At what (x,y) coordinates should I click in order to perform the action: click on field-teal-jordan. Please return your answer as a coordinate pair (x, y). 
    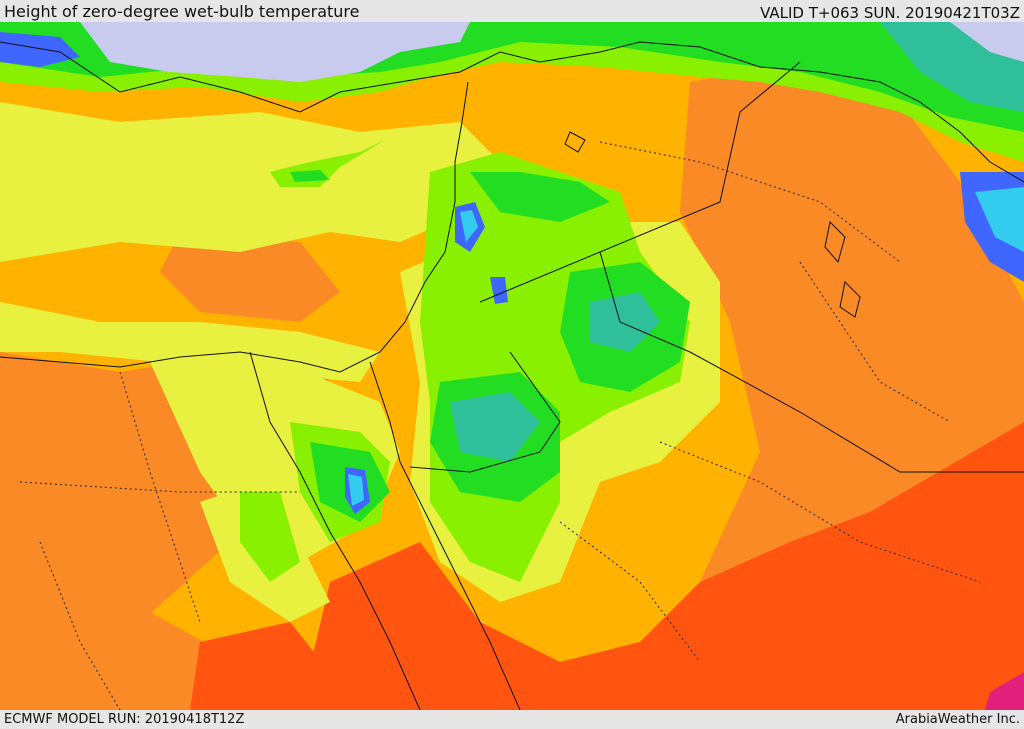
    Looking at the image, I should click on (625, 322).